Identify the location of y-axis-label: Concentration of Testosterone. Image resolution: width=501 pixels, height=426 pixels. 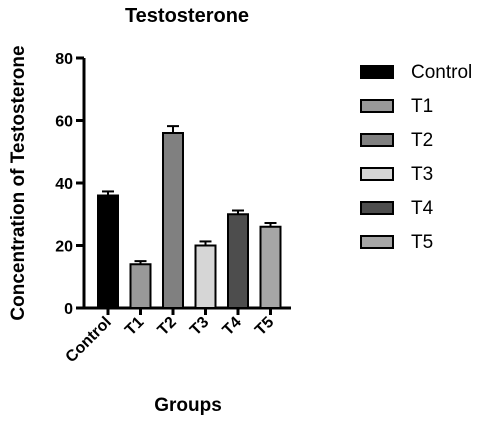
(18, 182).